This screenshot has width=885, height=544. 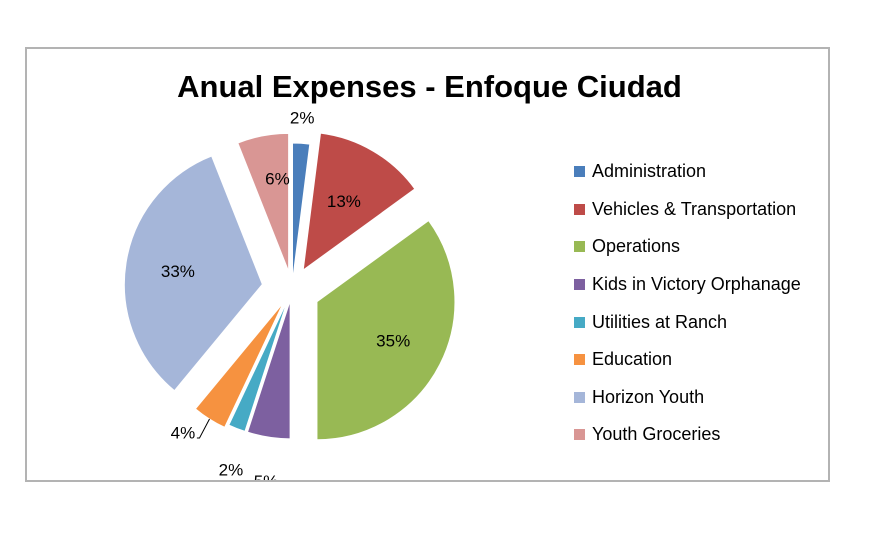 I want to click on legend-label: Administration, so click(x=649, y=171).